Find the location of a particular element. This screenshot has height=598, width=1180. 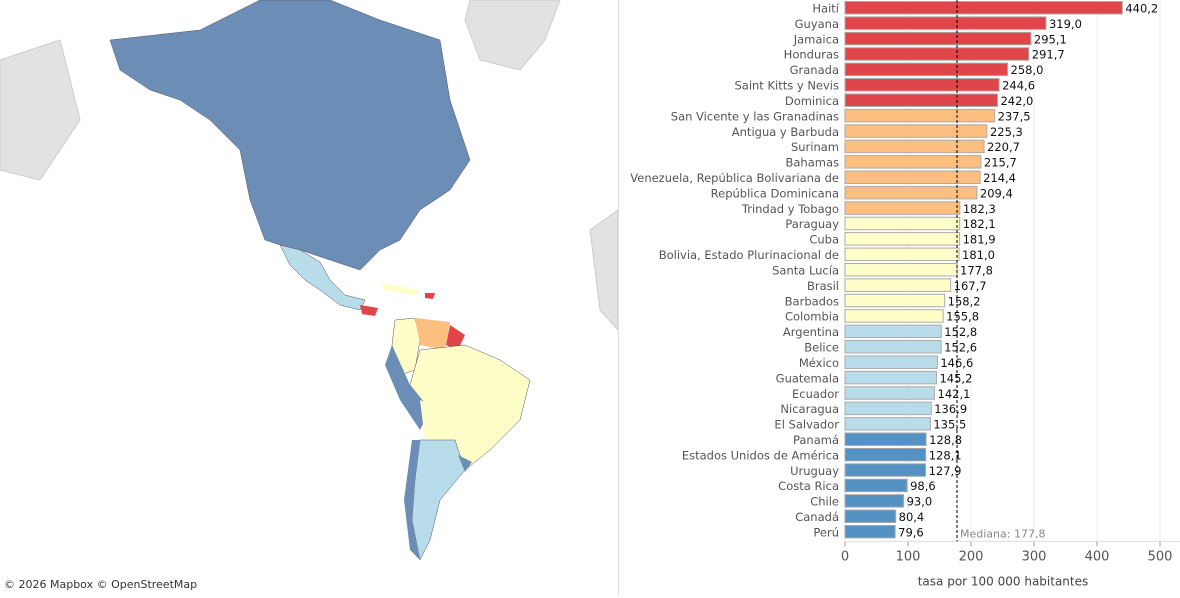

europe-africa is located at coordinates (604, 270).